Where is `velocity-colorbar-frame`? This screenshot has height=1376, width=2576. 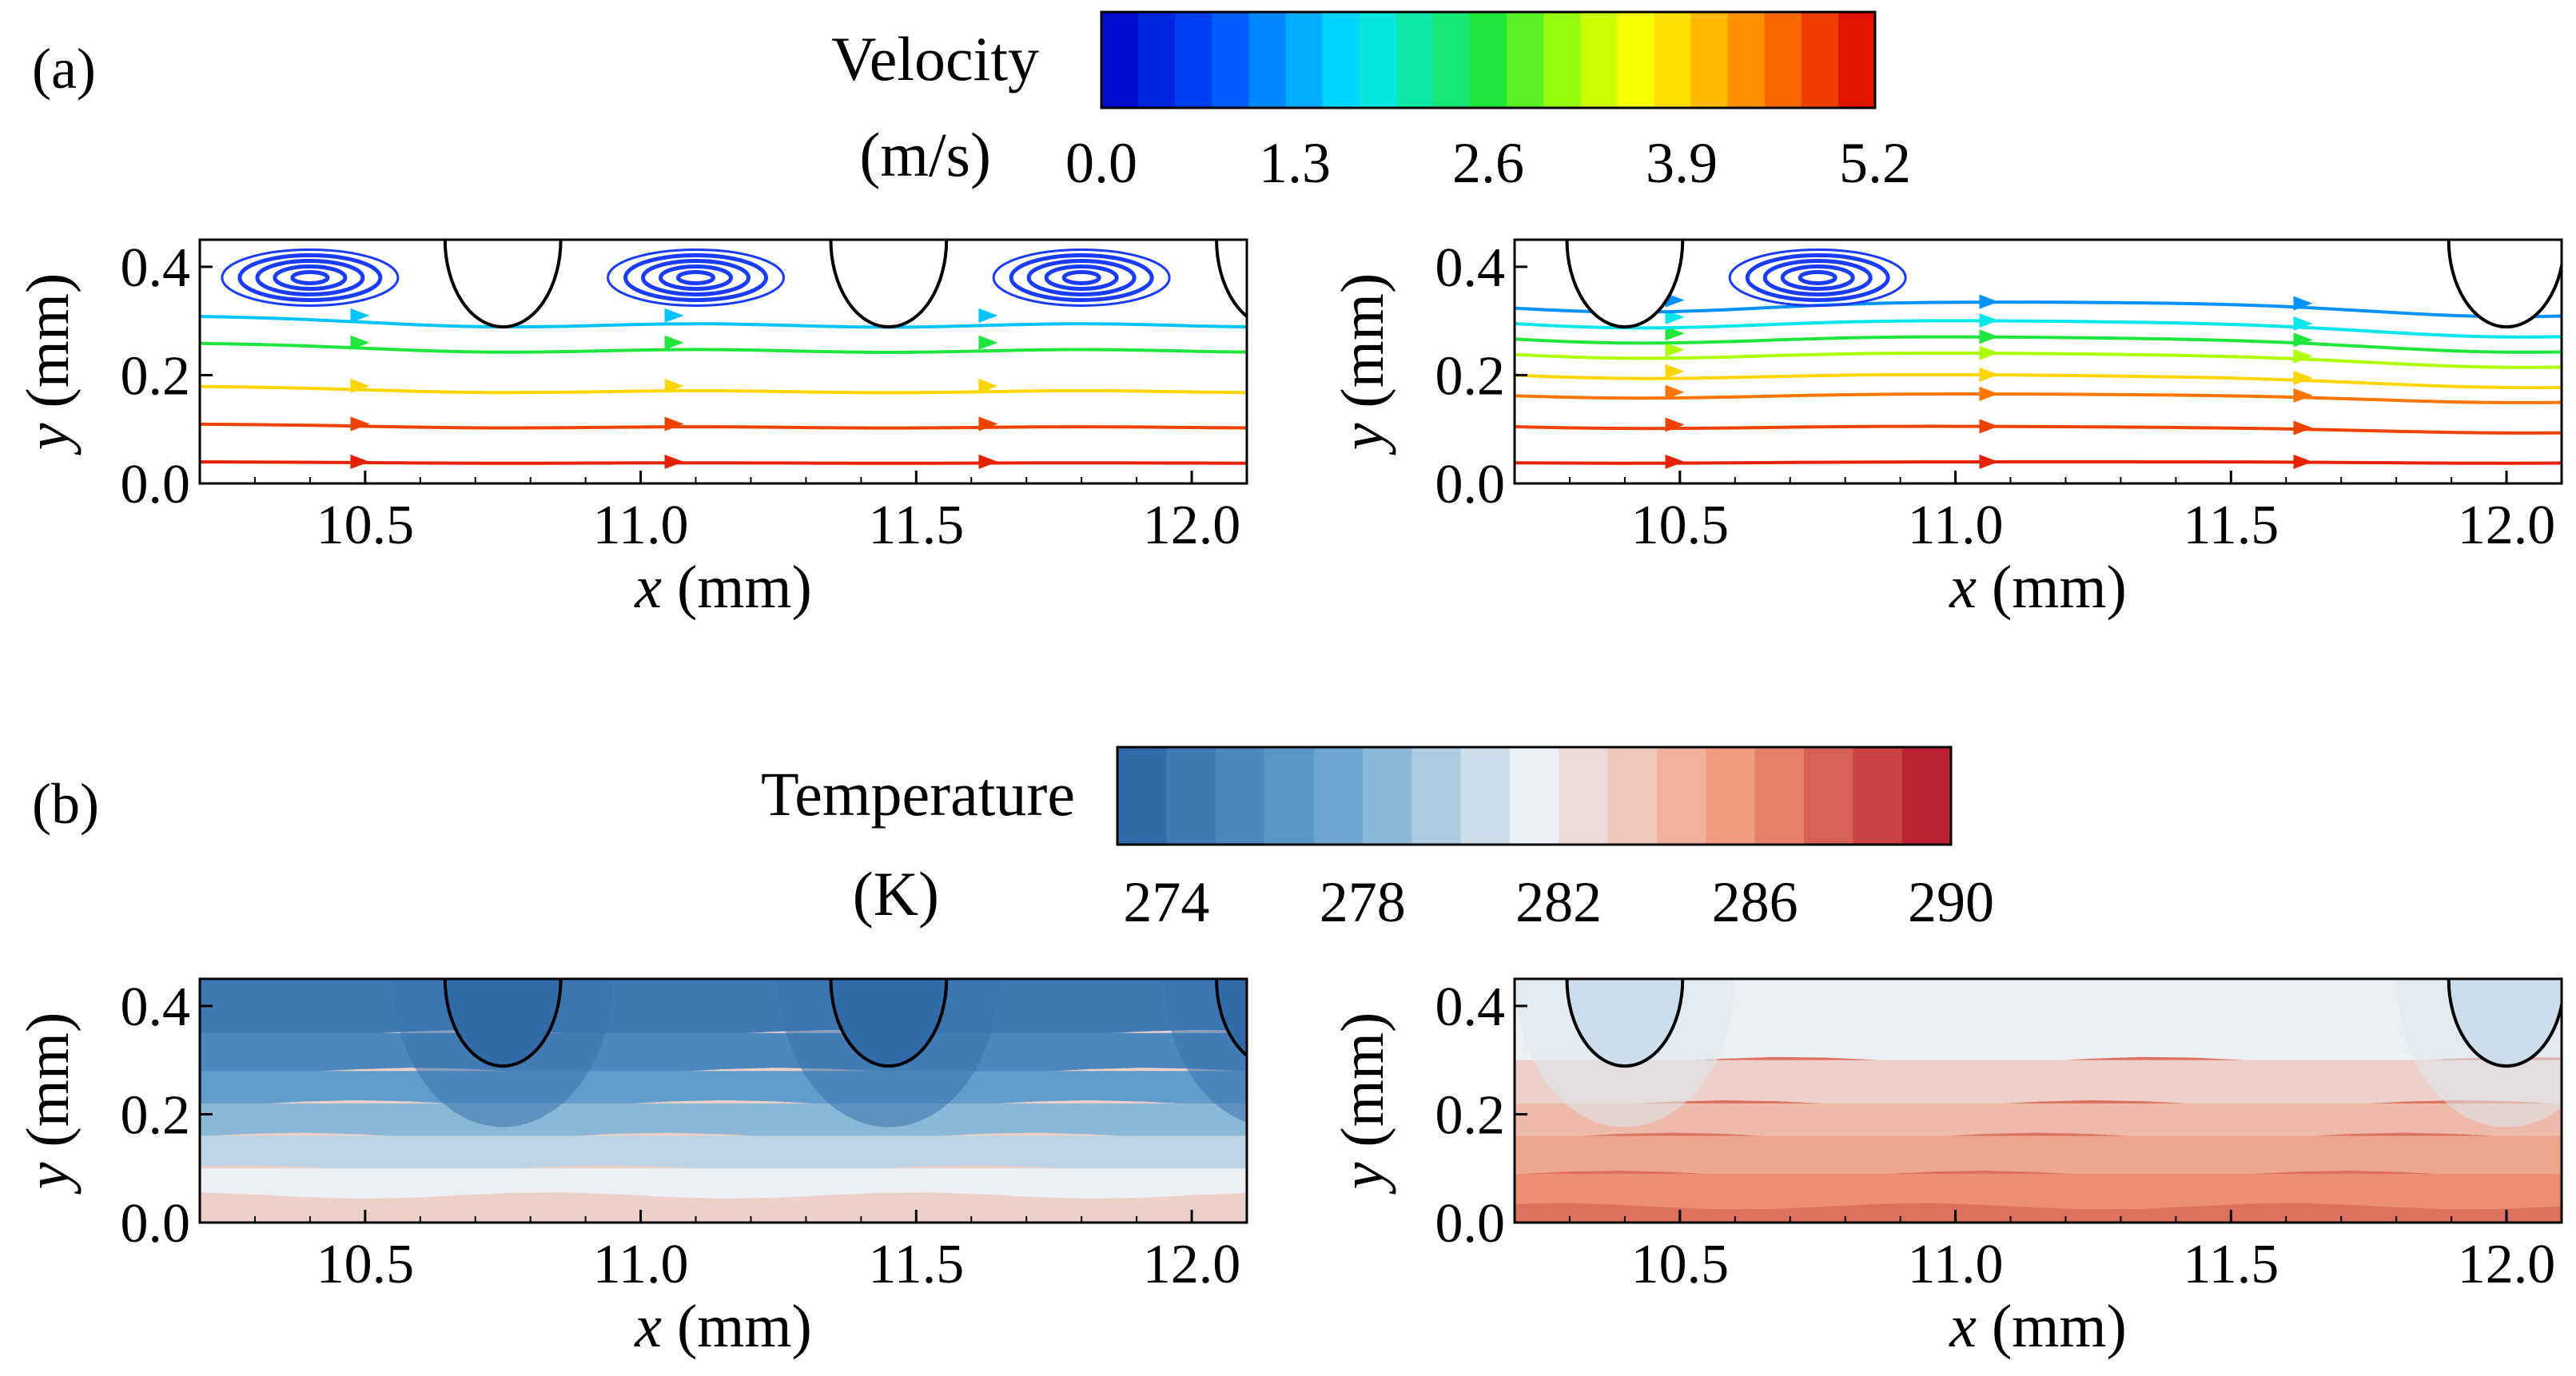
velocity-colorbar-frame is located at coordinates (1488, 59).